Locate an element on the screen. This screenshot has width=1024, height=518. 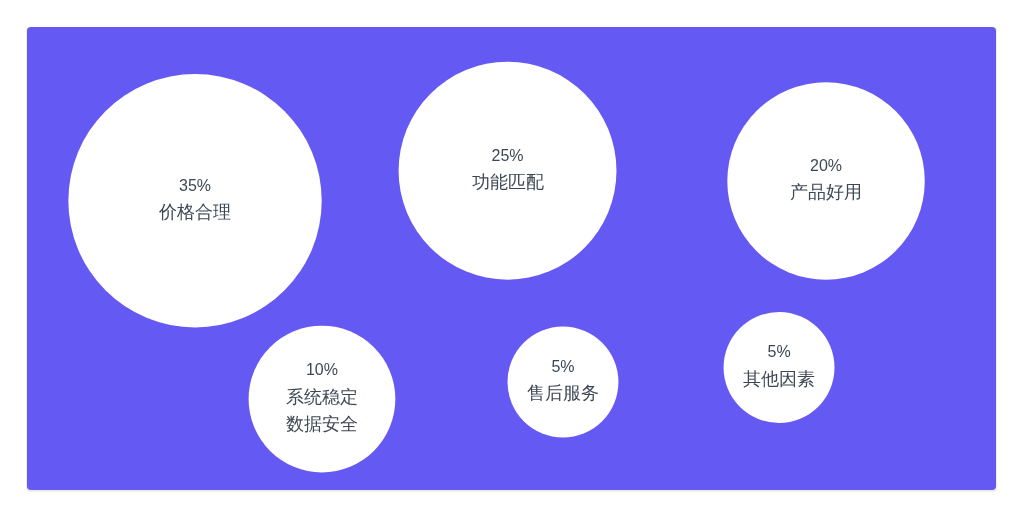
data-label: 35% is located at coordinates (195, 185).